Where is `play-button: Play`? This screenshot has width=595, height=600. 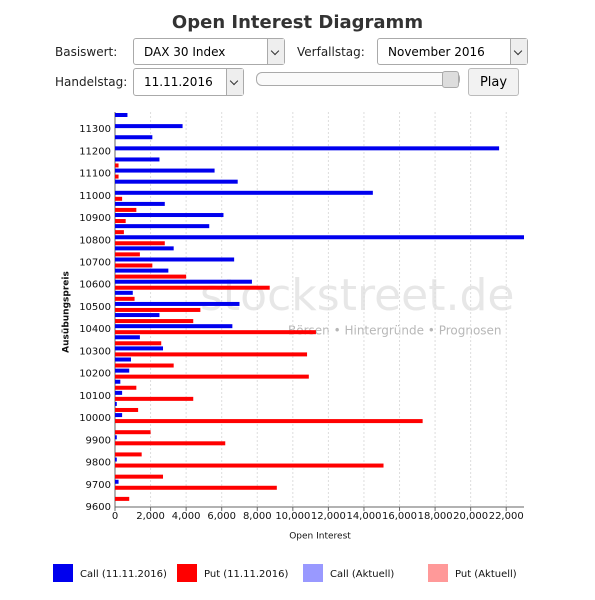
play-button: Play is located at coordinates (493, 82).